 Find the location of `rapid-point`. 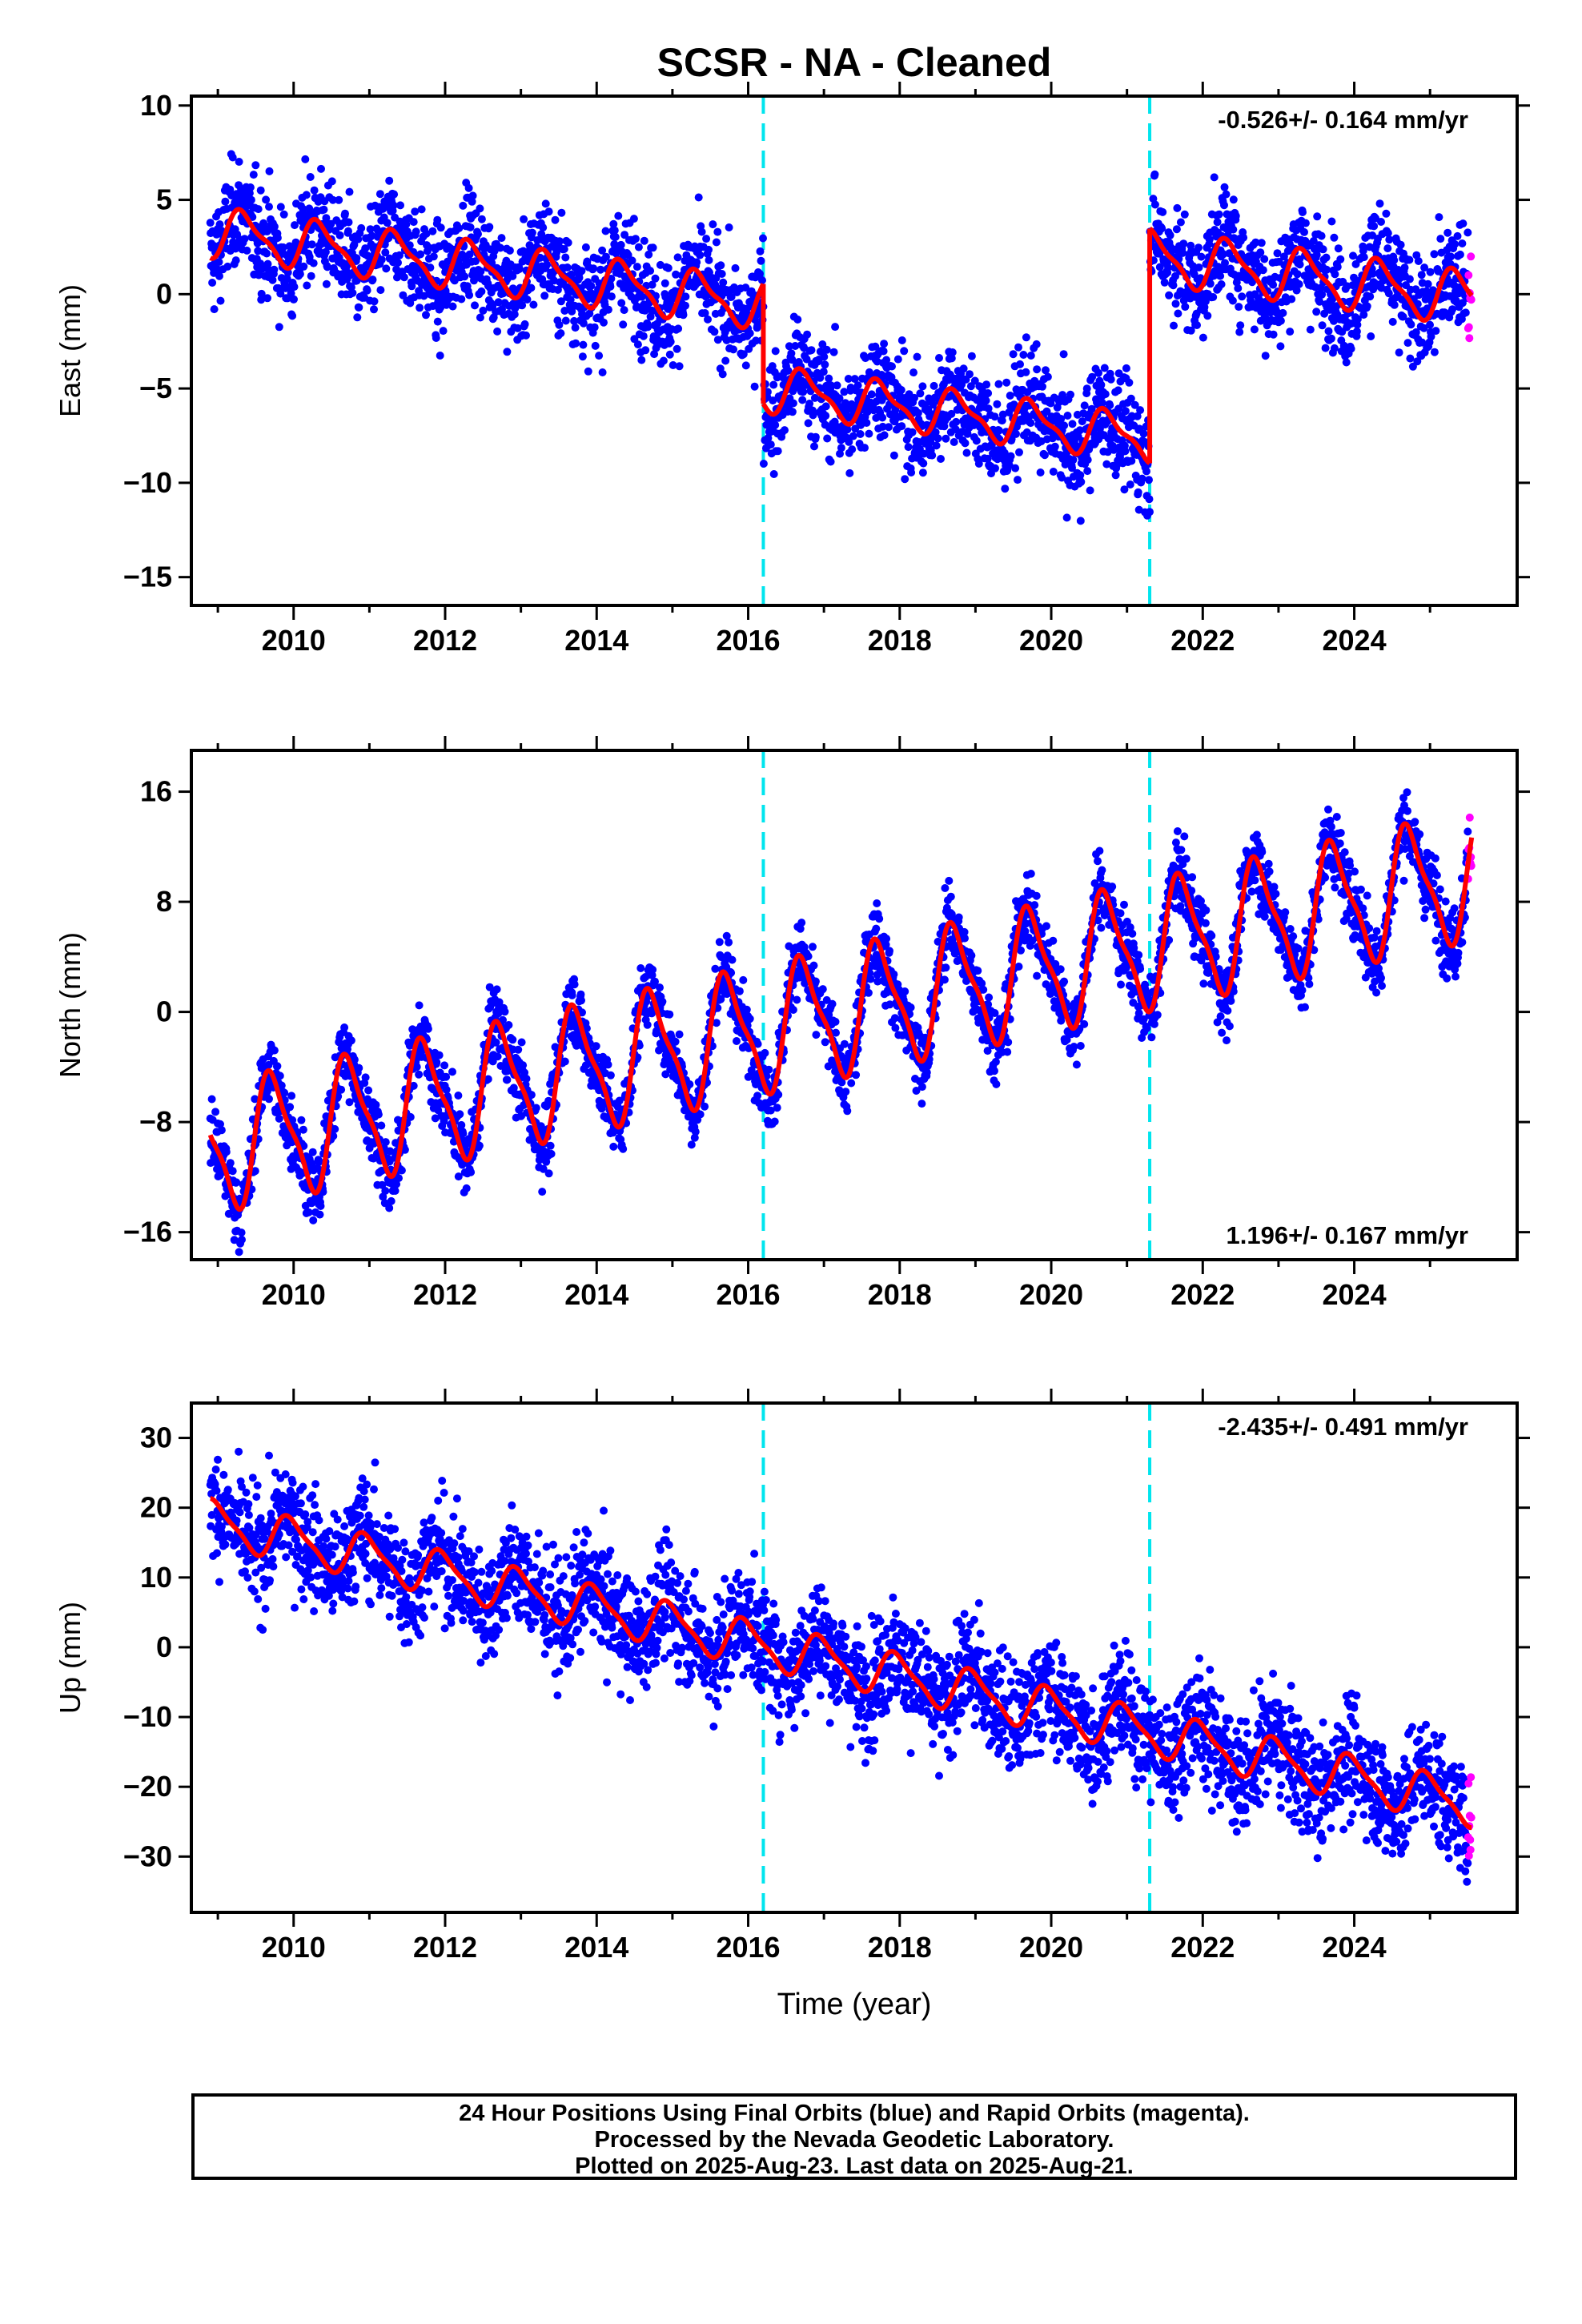

rapid-point is located at coordinates (1469, 338).